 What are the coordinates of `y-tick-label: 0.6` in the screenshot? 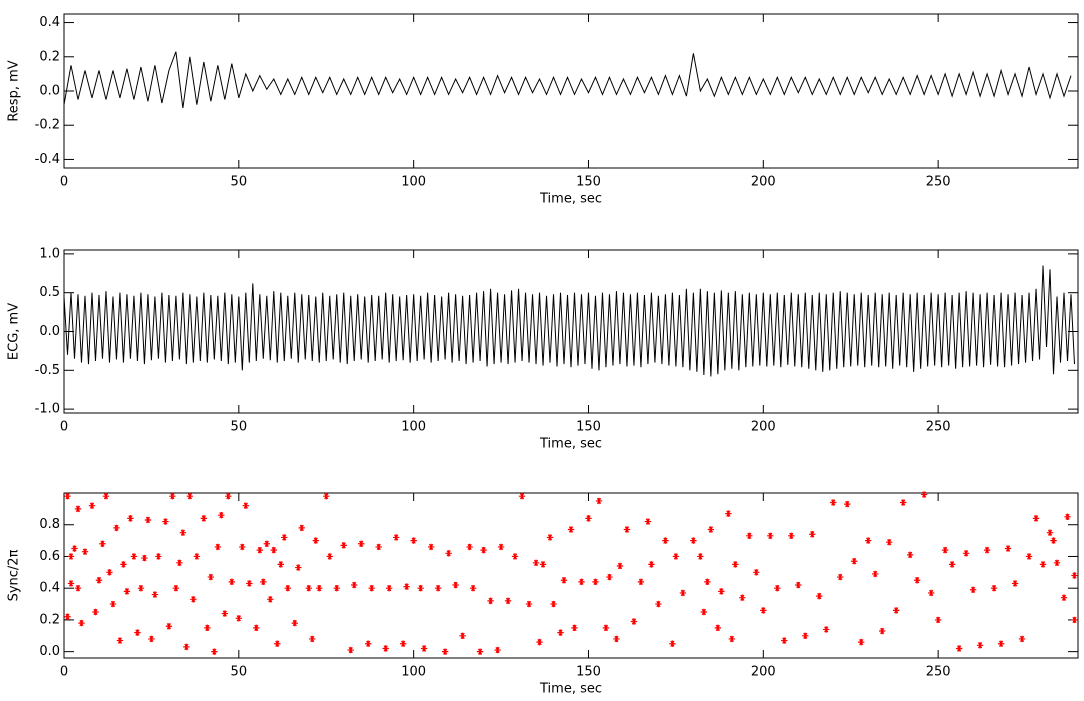 It's located at (49, 556).